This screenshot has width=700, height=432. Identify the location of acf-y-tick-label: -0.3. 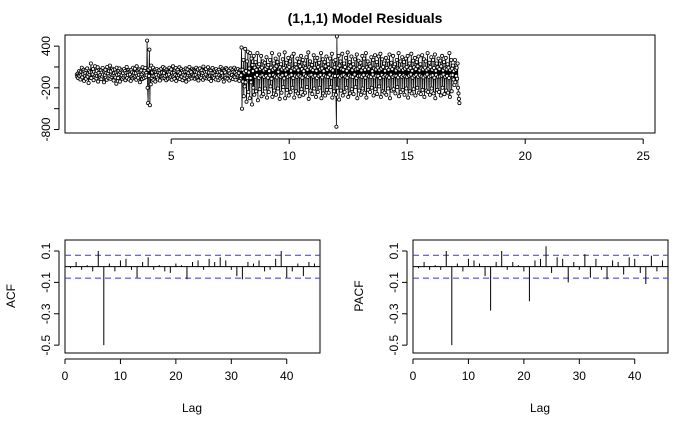
(46, 313).